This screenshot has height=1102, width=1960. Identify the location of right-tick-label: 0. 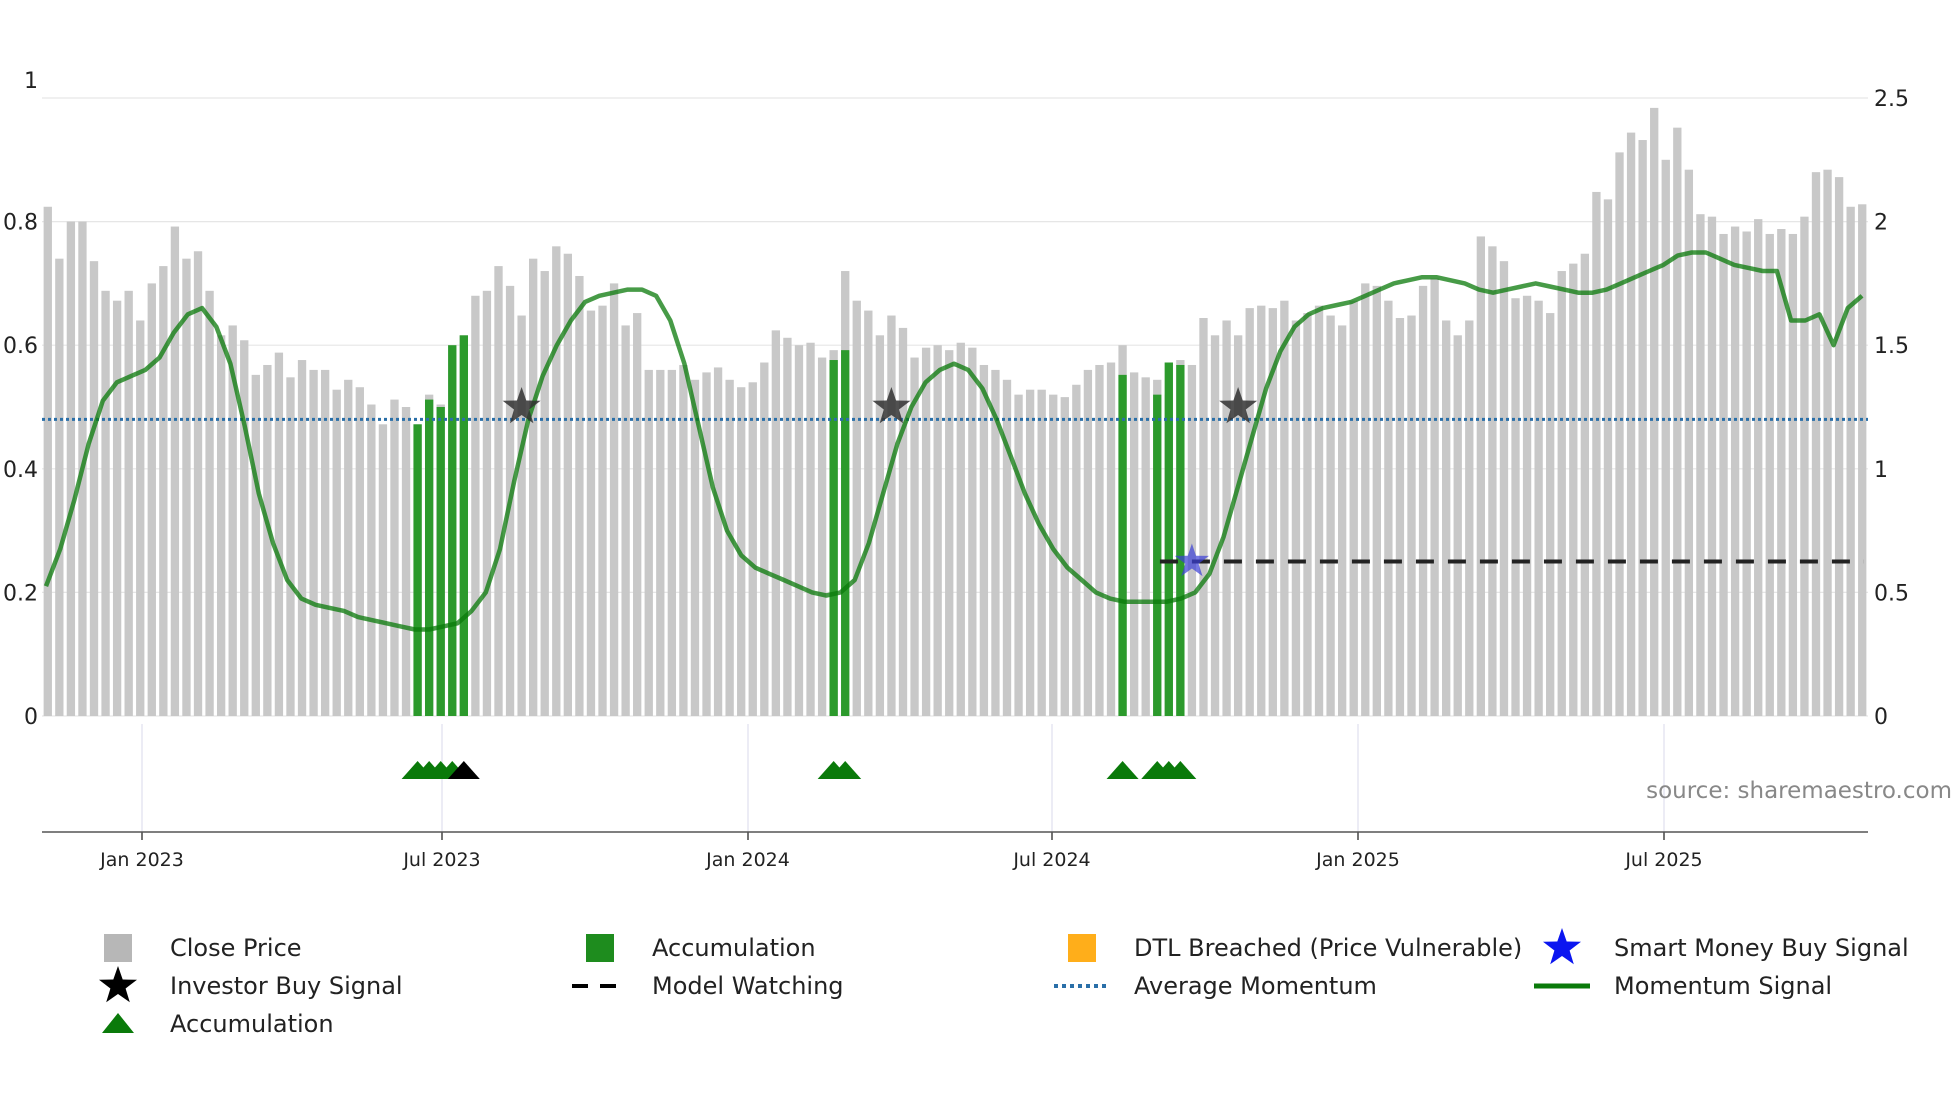
(1881, 717).